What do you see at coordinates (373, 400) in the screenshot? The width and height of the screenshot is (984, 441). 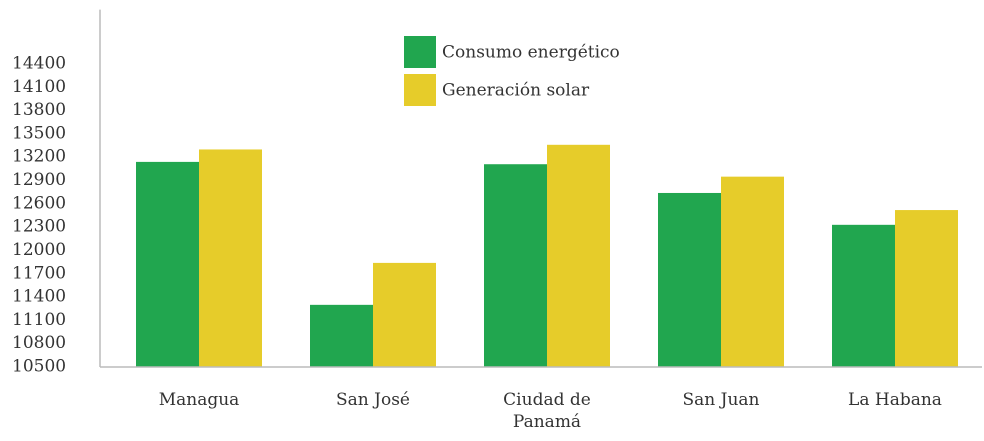 I see `x-tick-label: San José` at bounding box center [373, 400].